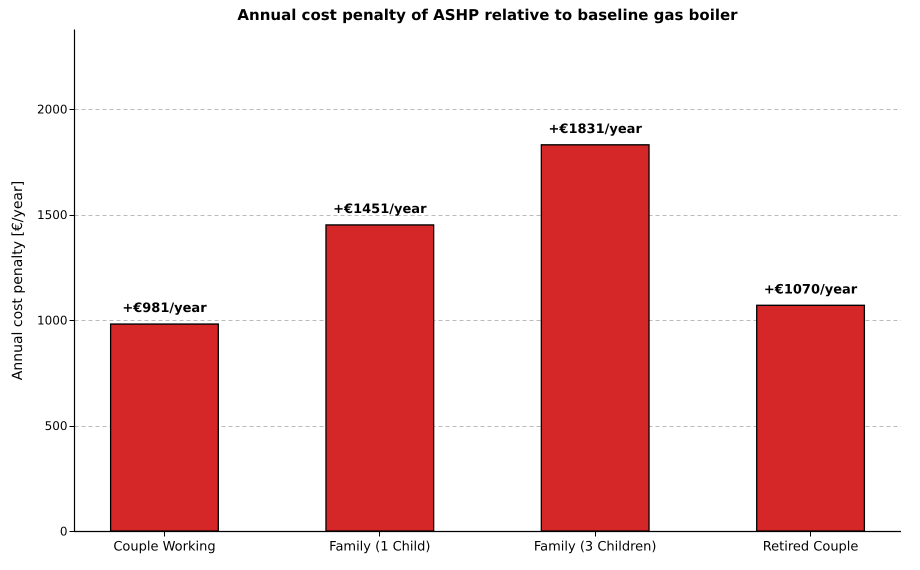  What do you see at coordinates (595, 547) in the screenshot?
I see `x-tick-label: Family (3 Children)` at bounding box center [595, 547].